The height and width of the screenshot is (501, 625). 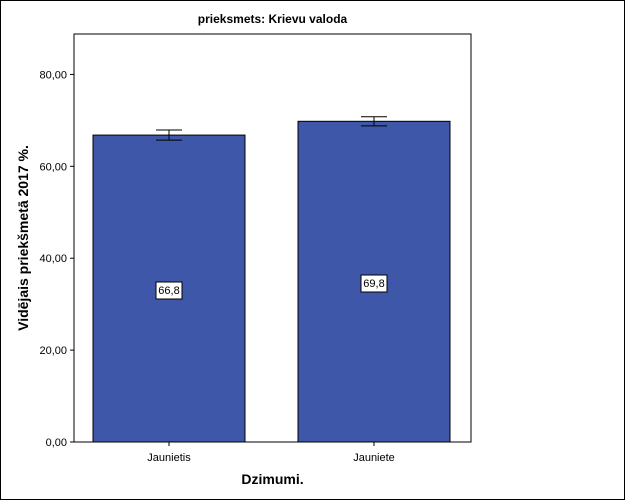 What do you see at coordinates (53, 259) in the screenshot?
I see `y-tick-label: 40,00` at bounding box center [53, 259].